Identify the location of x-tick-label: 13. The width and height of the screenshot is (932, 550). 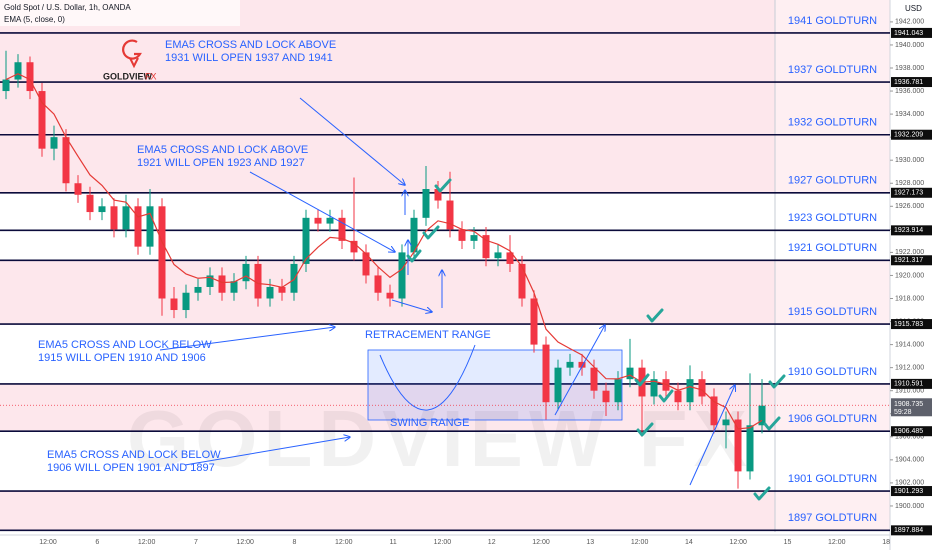
(590, 542).